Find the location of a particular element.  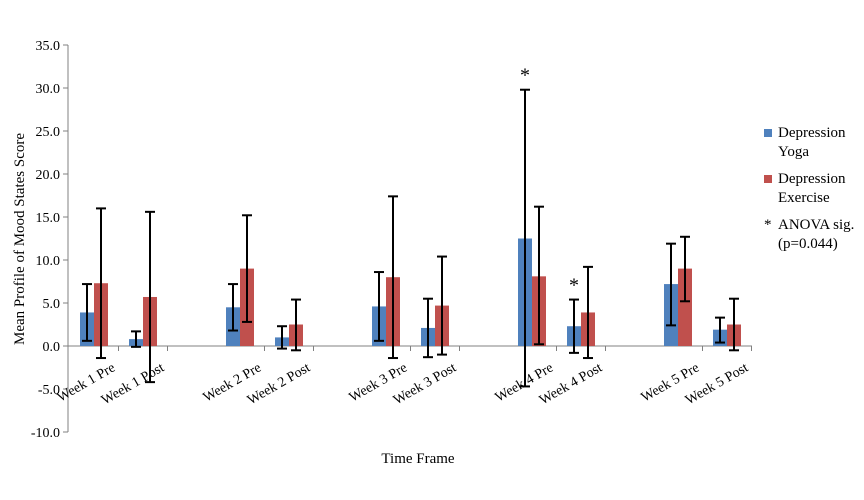

legend-item-exercise: Depression Exercise is located at coordinates (812, 189).